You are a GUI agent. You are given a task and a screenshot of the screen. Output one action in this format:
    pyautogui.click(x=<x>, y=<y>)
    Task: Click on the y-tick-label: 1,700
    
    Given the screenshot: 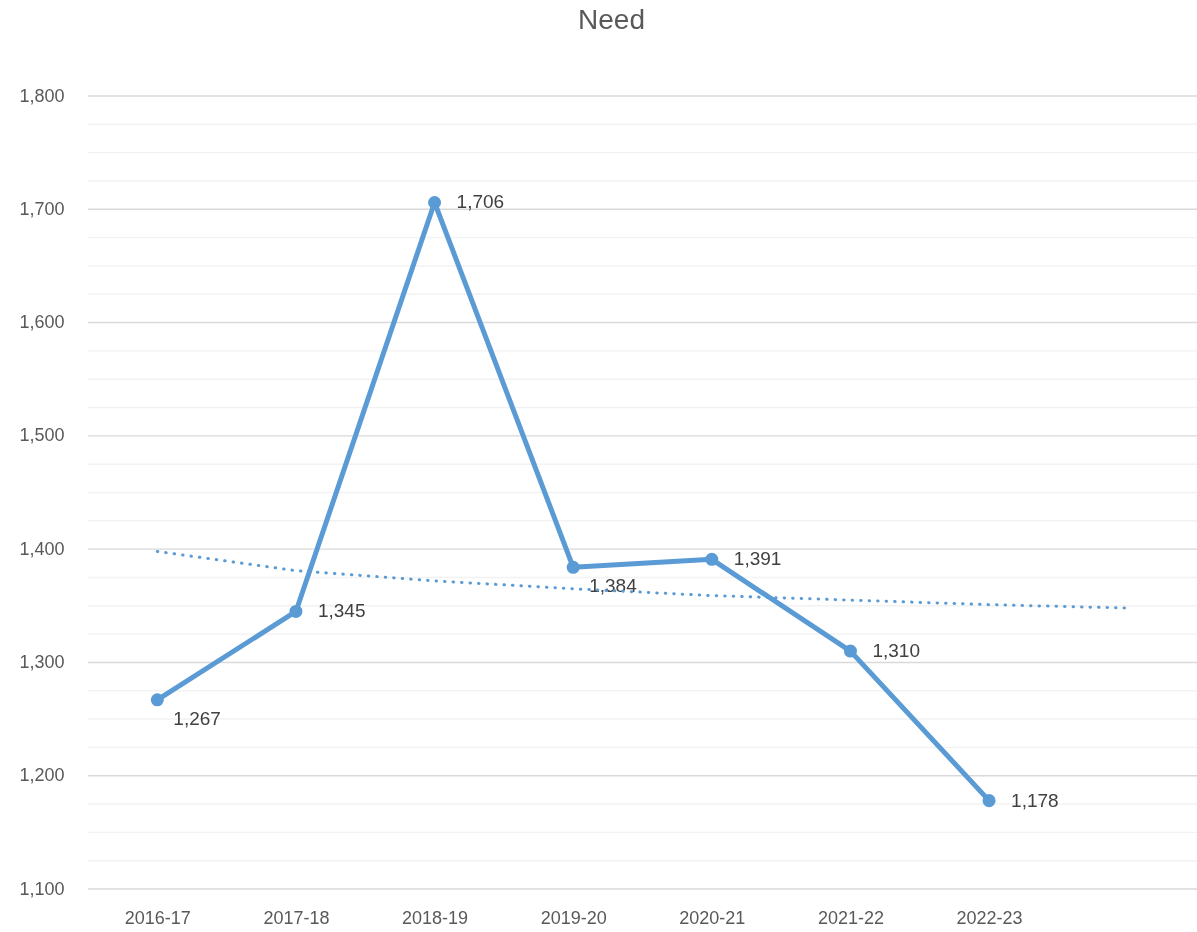 What is the action you would take?
    pyautogui.click(x=42, y=208)
    